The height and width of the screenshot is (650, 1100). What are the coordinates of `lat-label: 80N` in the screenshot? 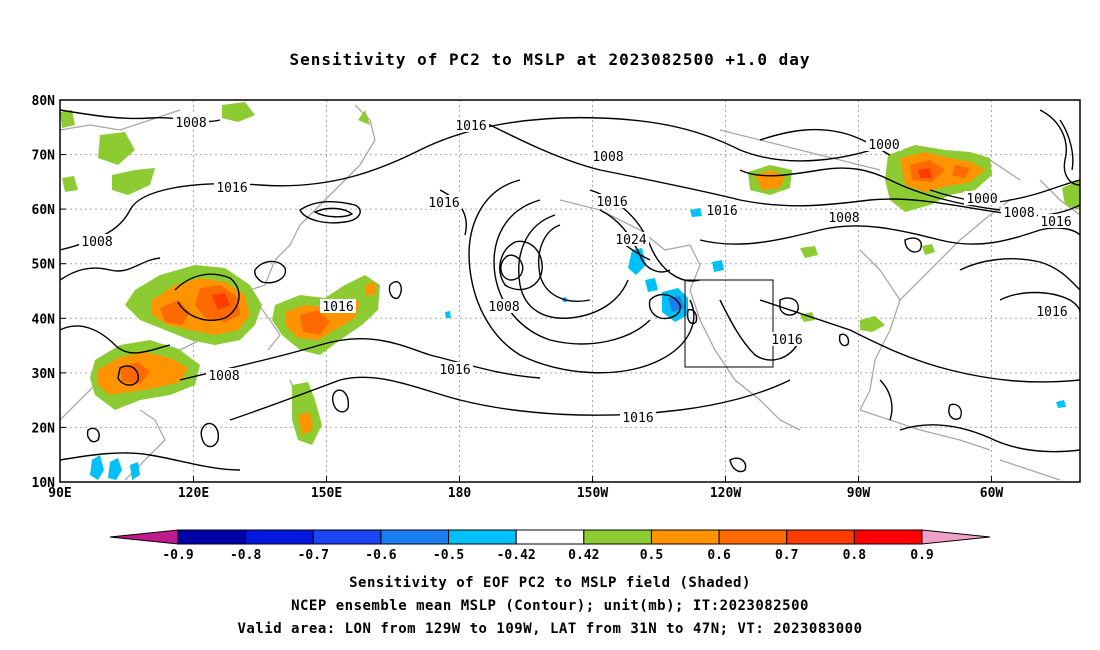 It's located at (44, 101).